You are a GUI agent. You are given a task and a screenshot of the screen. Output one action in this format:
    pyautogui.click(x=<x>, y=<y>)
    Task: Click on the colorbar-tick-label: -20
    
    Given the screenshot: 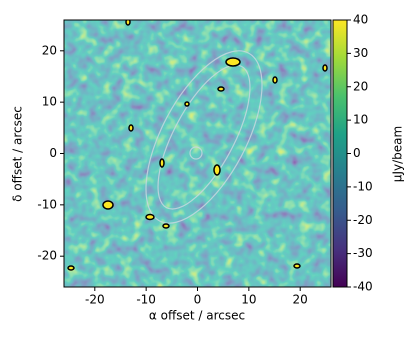 What is the action you would take?
    pyautogui.click(x=363, y=220)
    